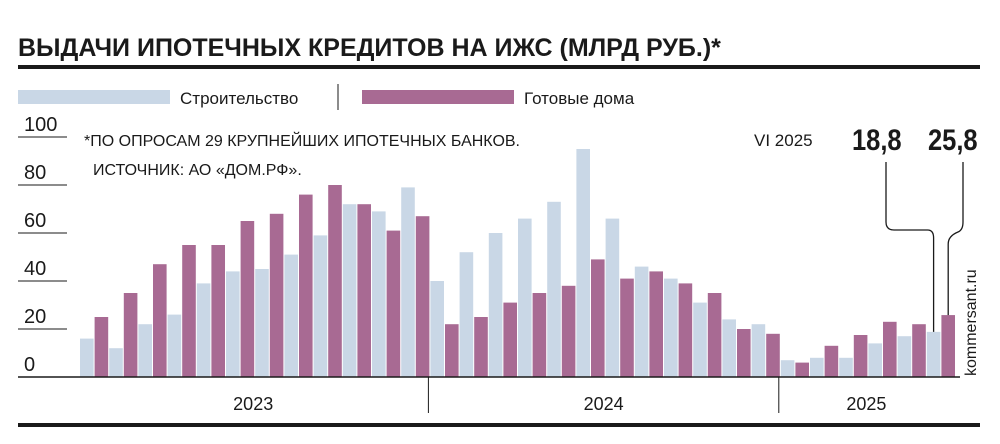 Image resolution: width=1000 pixels, height=444 pixels. What do you see at coordinates (35, 173) in the screenshot?
I see `y-tick-label: 80` at bounding box center [35, 173].